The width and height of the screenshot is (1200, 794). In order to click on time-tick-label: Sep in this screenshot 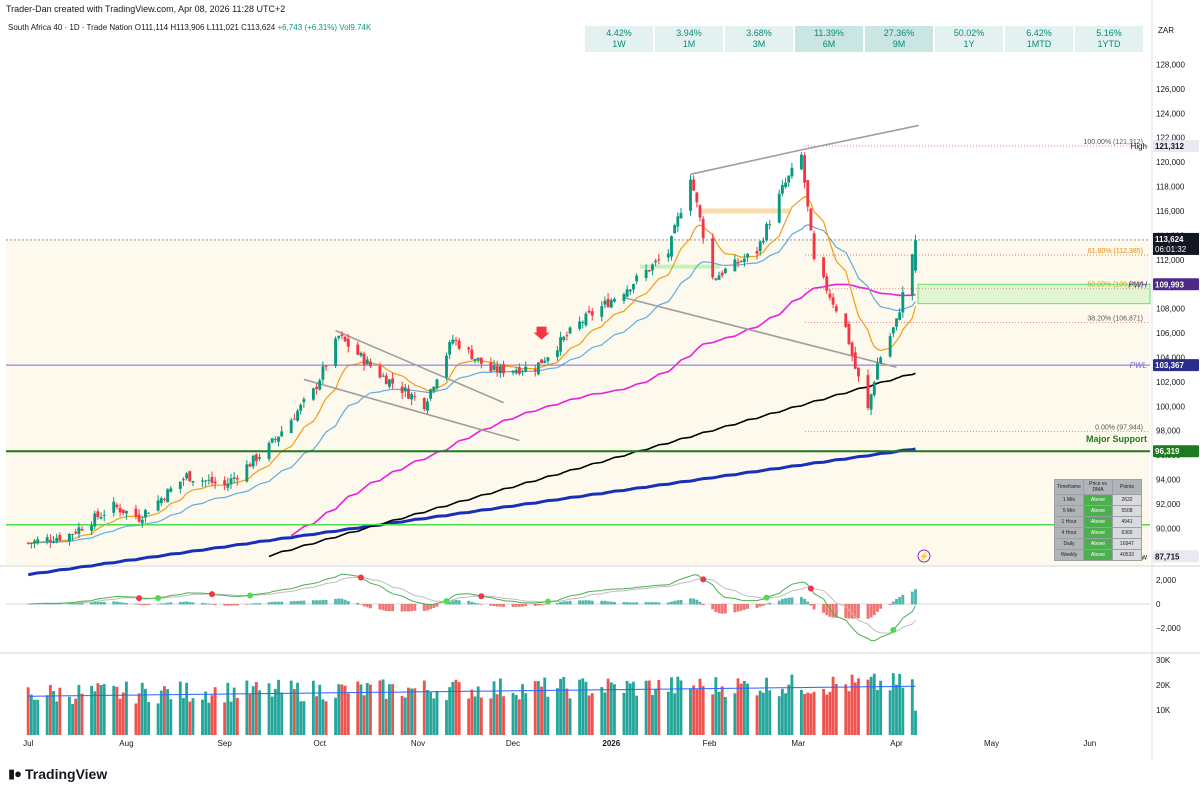, I will do `click(225, 743)`.